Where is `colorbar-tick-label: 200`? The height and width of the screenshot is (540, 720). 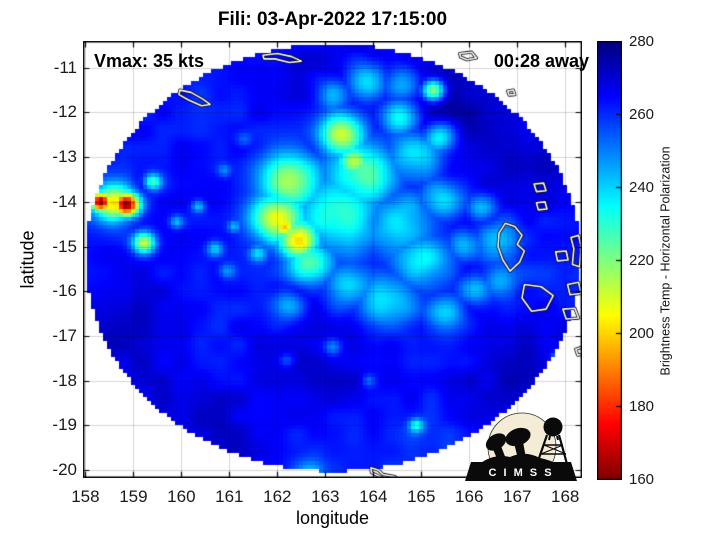
colorbar-tick-label: 200 is located at coordinates (642, 333).